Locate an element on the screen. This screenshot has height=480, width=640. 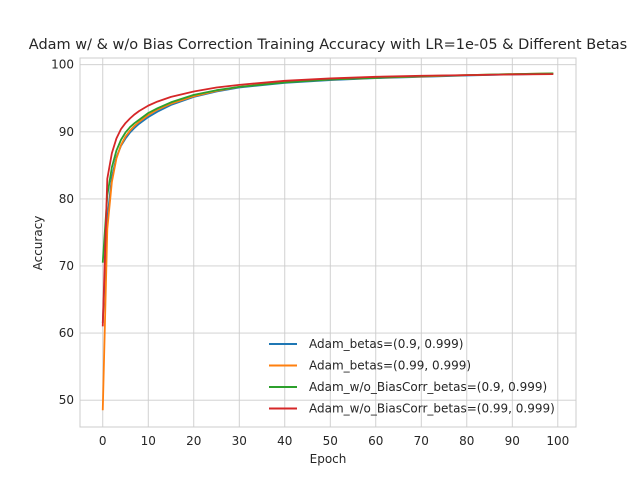
y-tick-label: 70 is located at coordinates (66, 266).